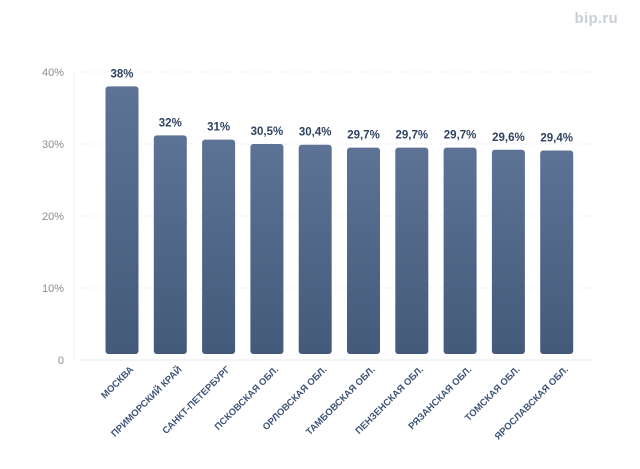 Image resolution: width=640 pixels, height=469 pixels. Describe the element at coordinates (556, 138) in the screenshot. I see `data-label: 29,4%` at that location.